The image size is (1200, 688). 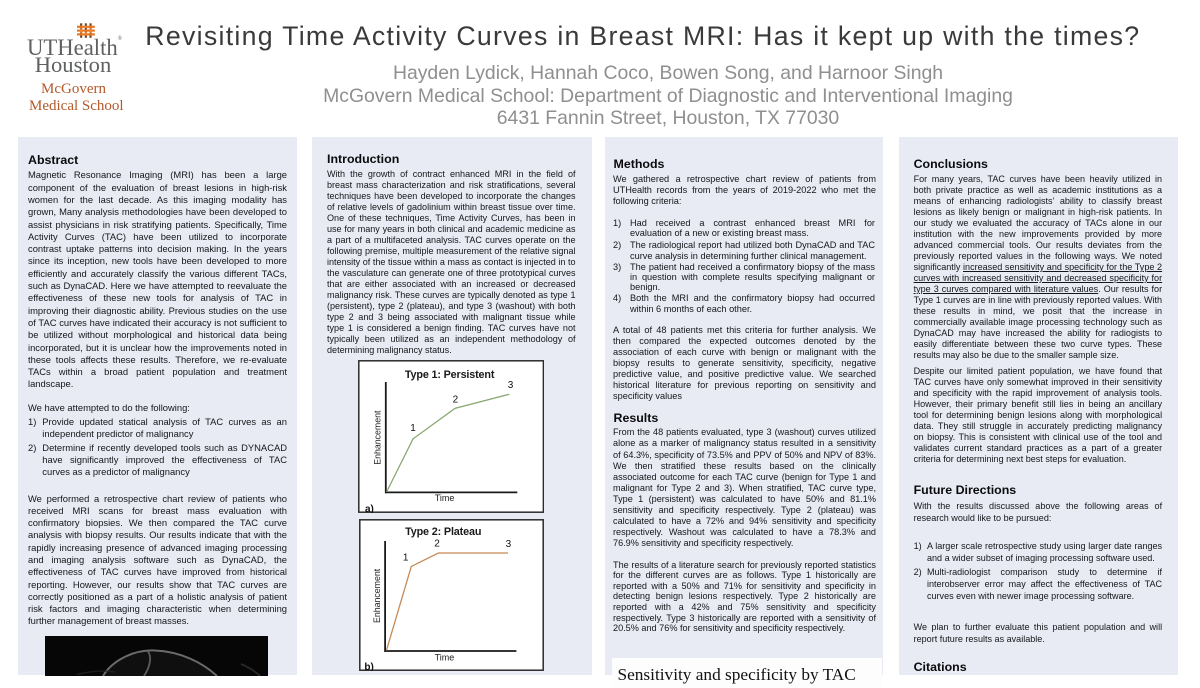 What do you see at coordinates (450, 375) in the screenshot?
I see `svg-text: Type 1: Persistent` at bounding box center [450, 375].